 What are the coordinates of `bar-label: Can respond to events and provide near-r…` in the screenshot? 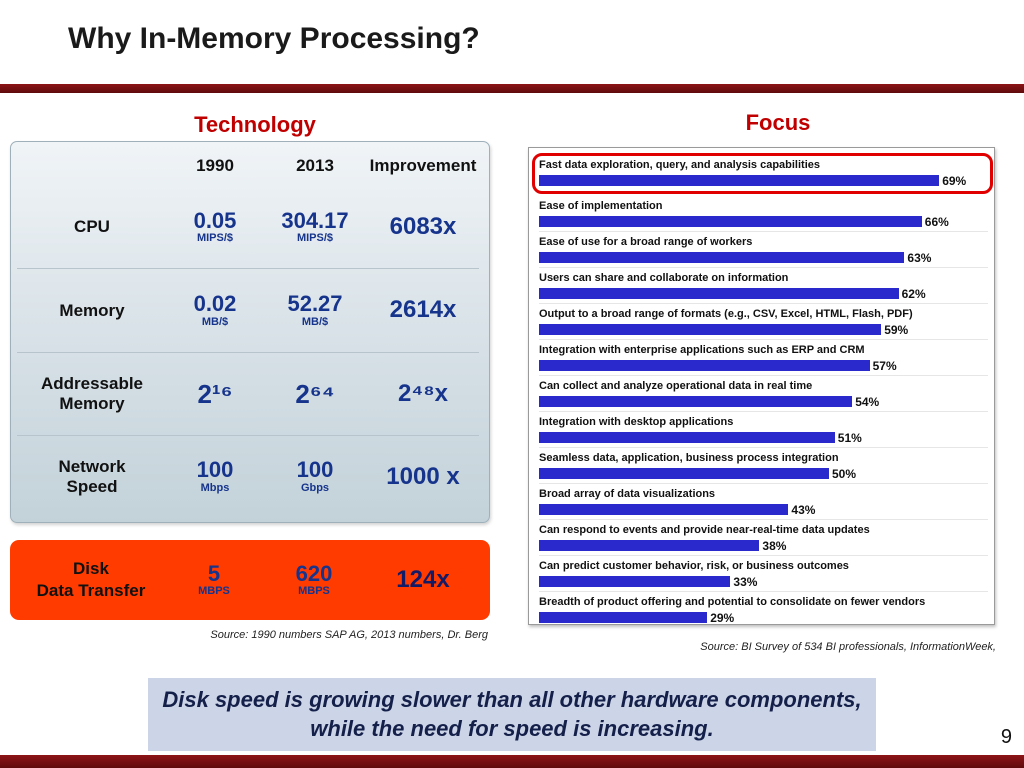 It's located at (704, 530).